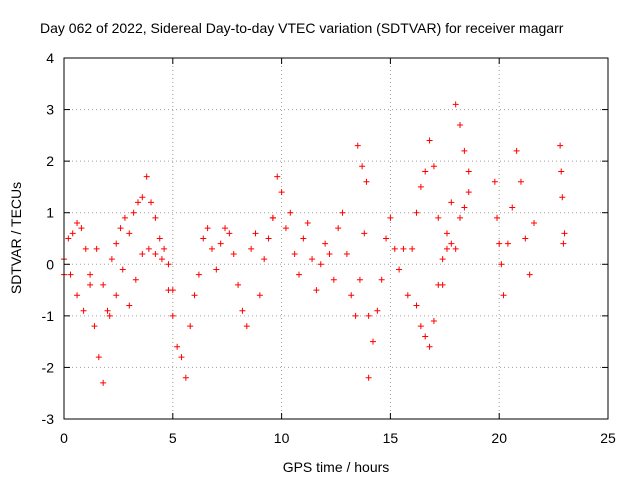  I want to click on y-tick-label: 1, so click(50, 213).